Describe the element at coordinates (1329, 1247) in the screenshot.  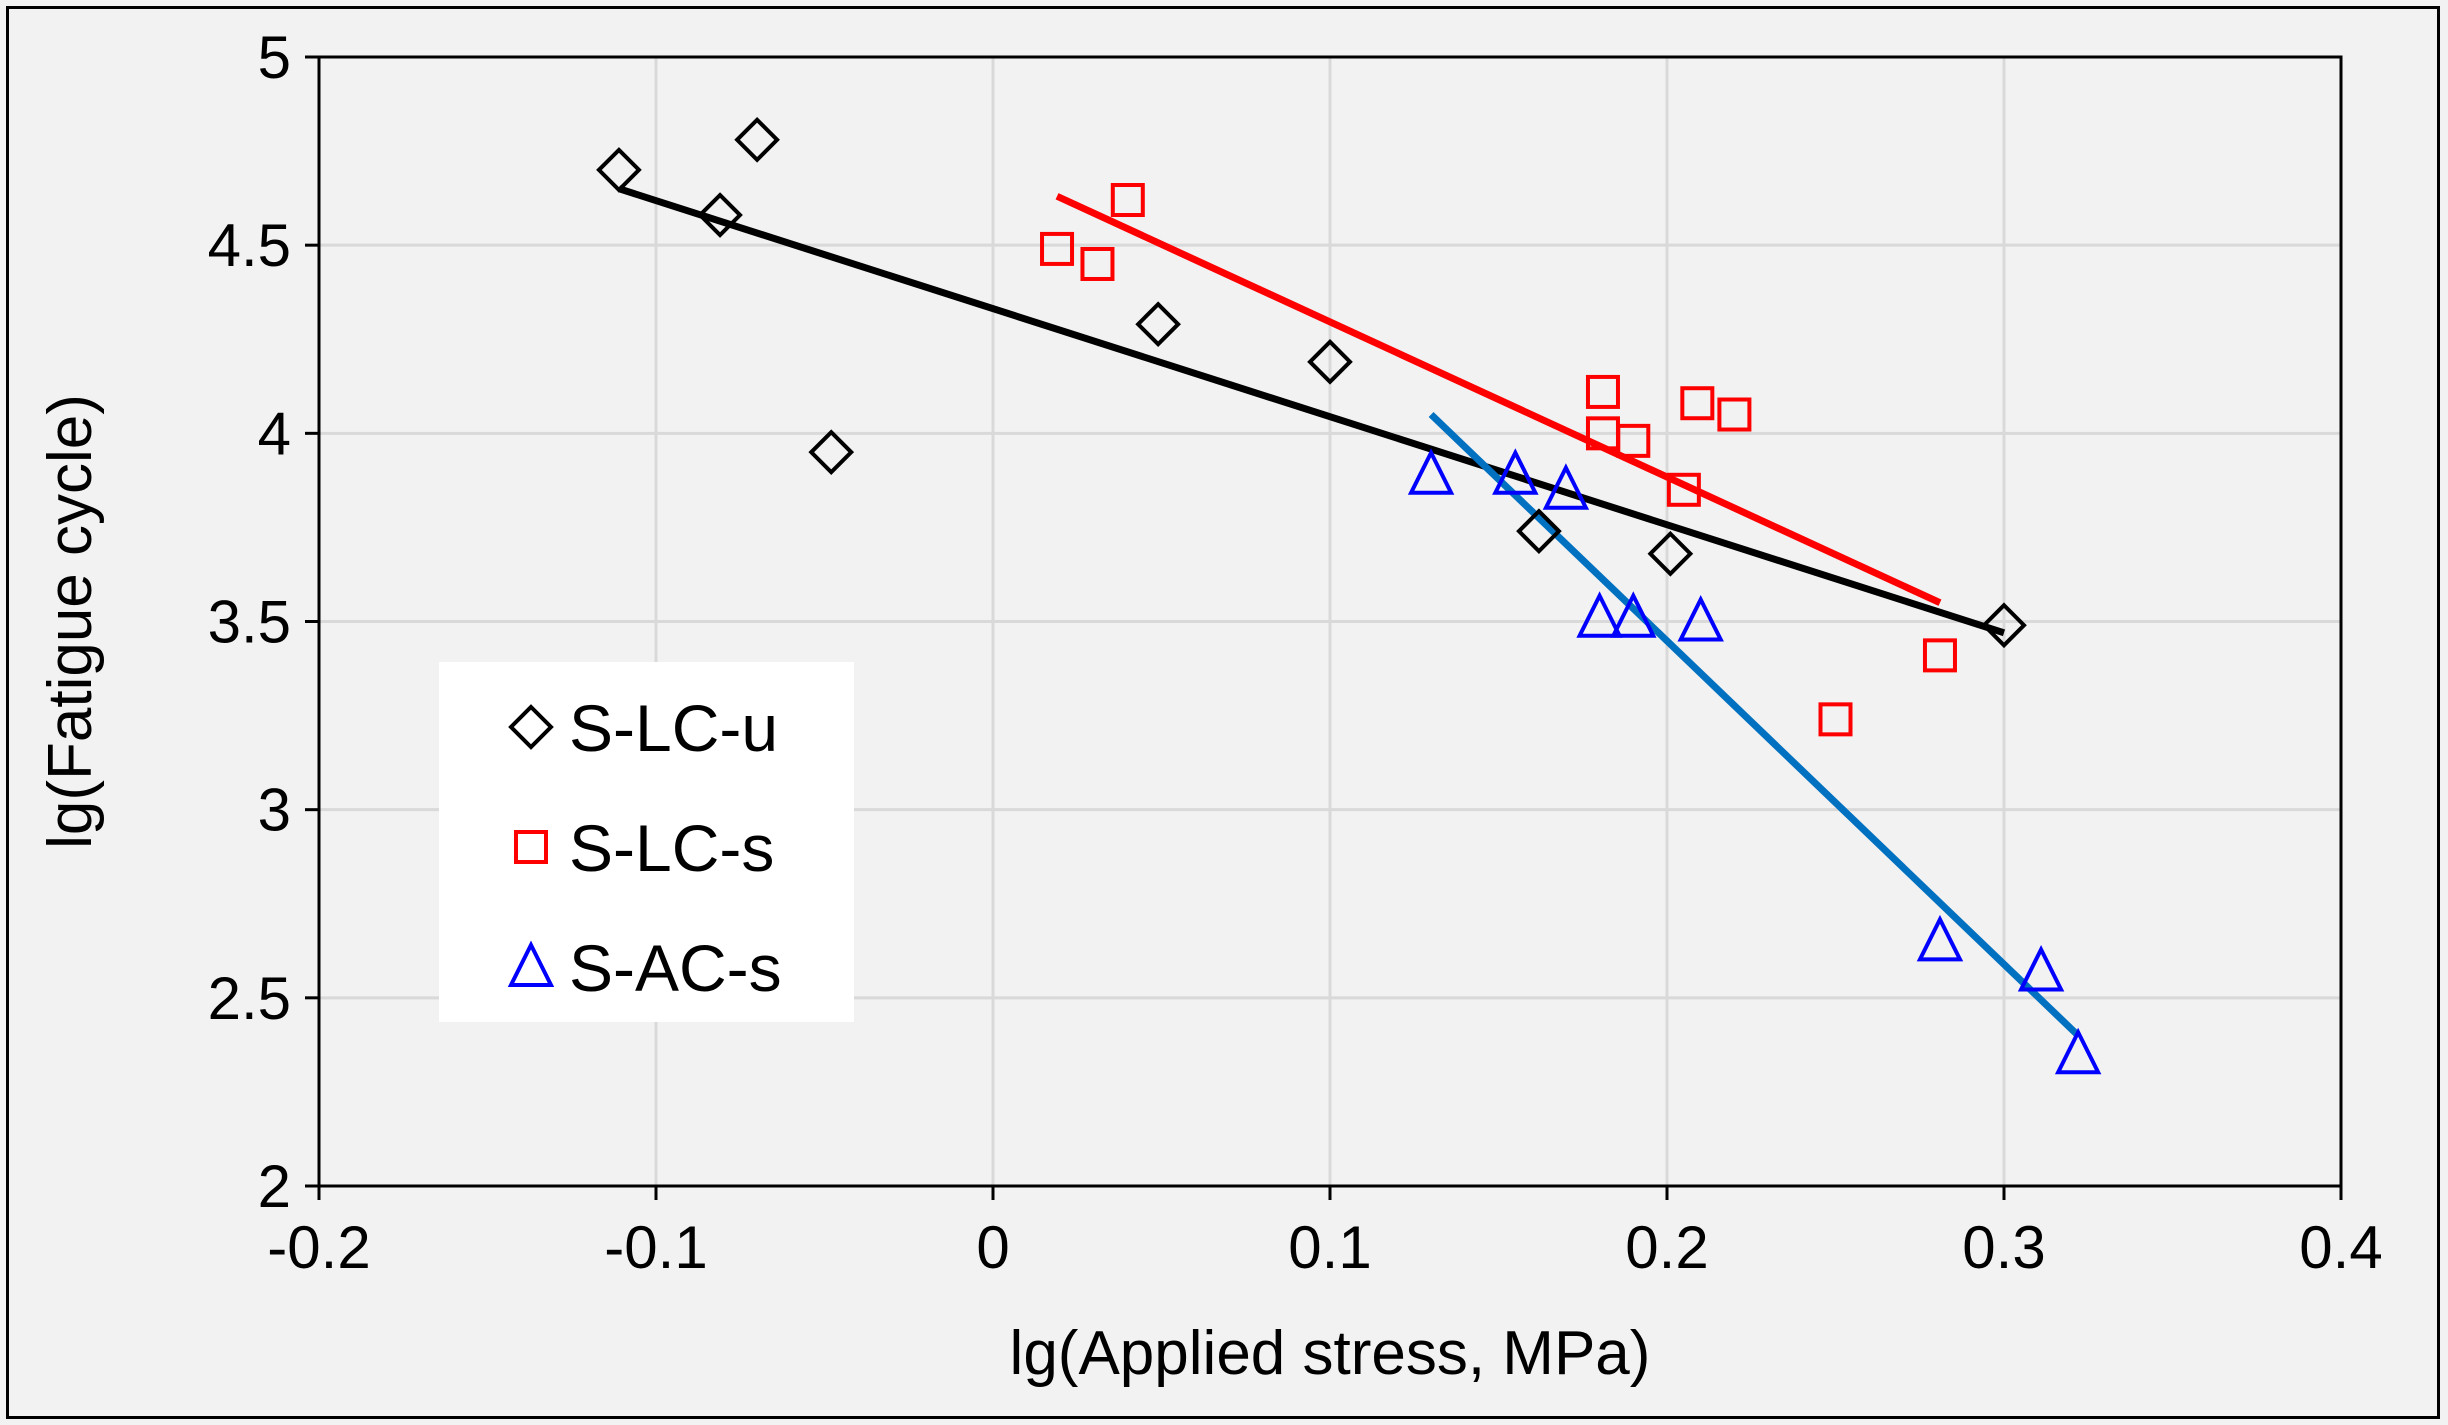
I see `x-tick-label: 0.1` at that location.